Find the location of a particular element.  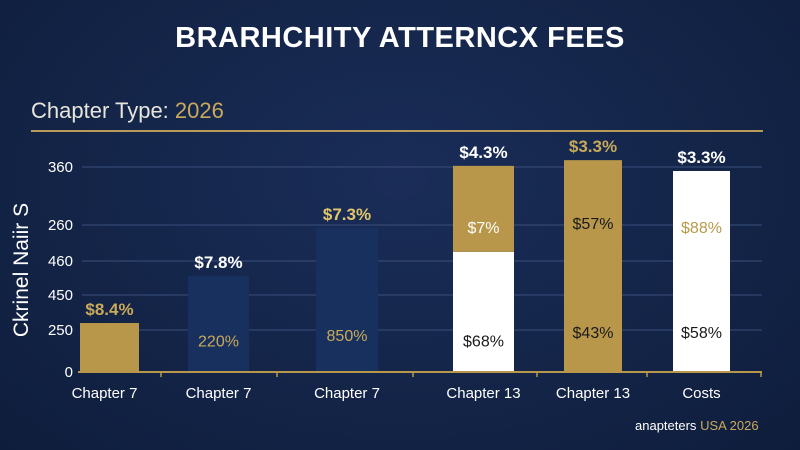

footer-source-name: anapteters is located at coordinates (666, 425).